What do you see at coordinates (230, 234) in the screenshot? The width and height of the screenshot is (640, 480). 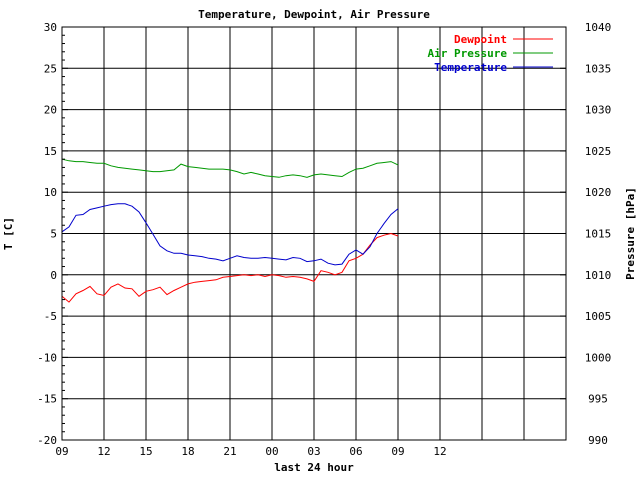 I see `series-line-temperature` at bounding box center [230, 234].